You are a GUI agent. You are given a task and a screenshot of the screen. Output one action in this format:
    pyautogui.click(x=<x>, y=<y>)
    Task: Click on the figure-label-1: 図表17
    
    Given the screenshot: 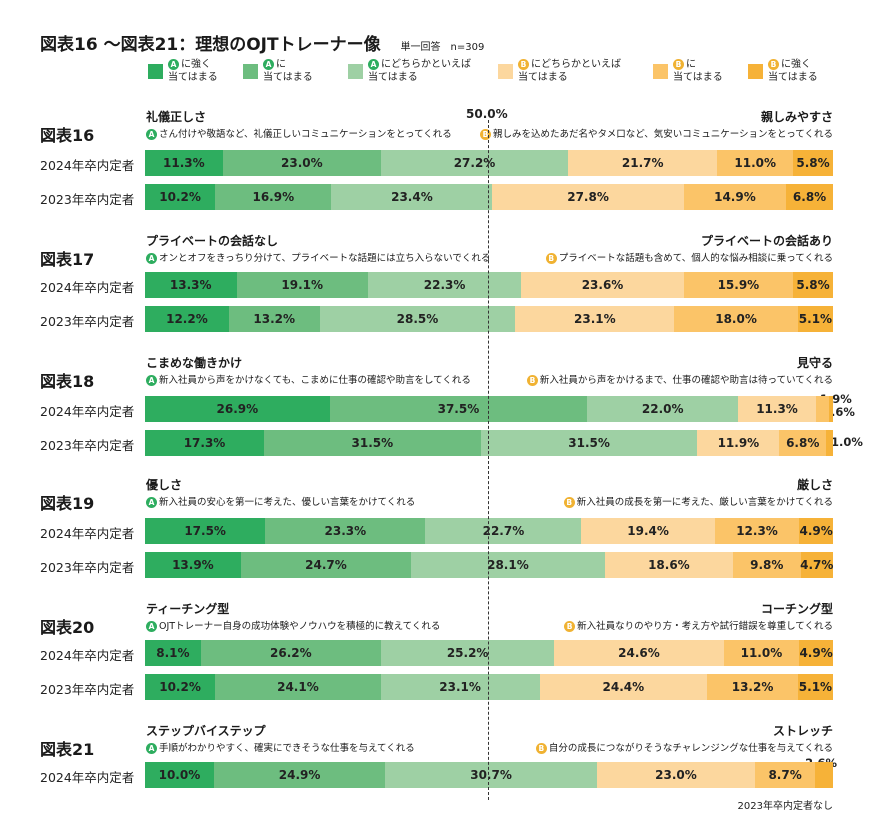 What is the action you would take?
    pyautogui.click(x=67, y=259)
    